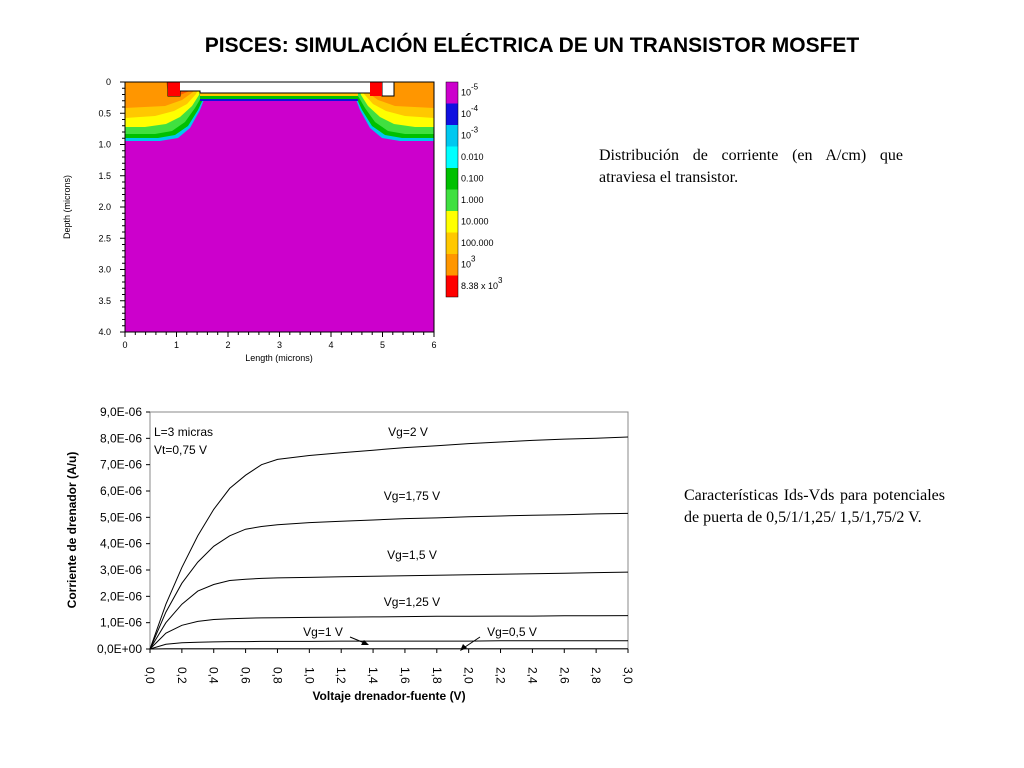 This screenshot has width=1024, height=768. I want to click on heatmap-x-tick-label: 0, so click(124, 345).